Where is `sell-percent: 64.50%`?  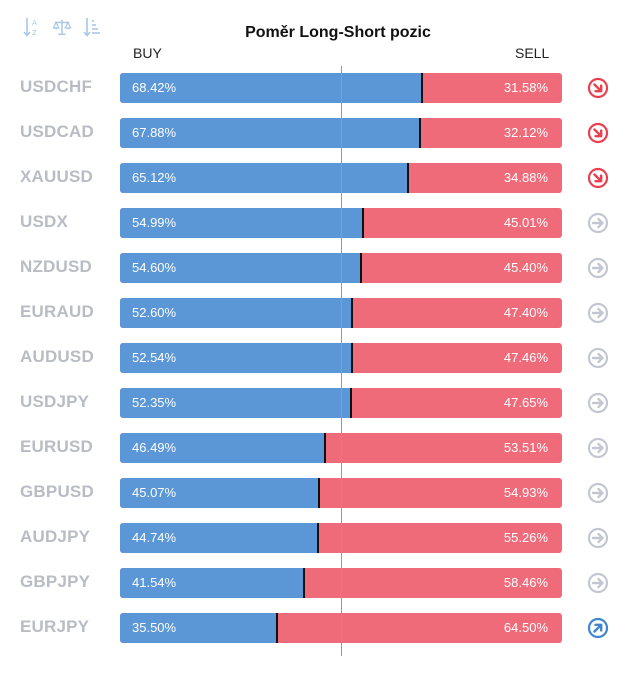 sell-percent: 64.50% is located at coordinates (525, 627).